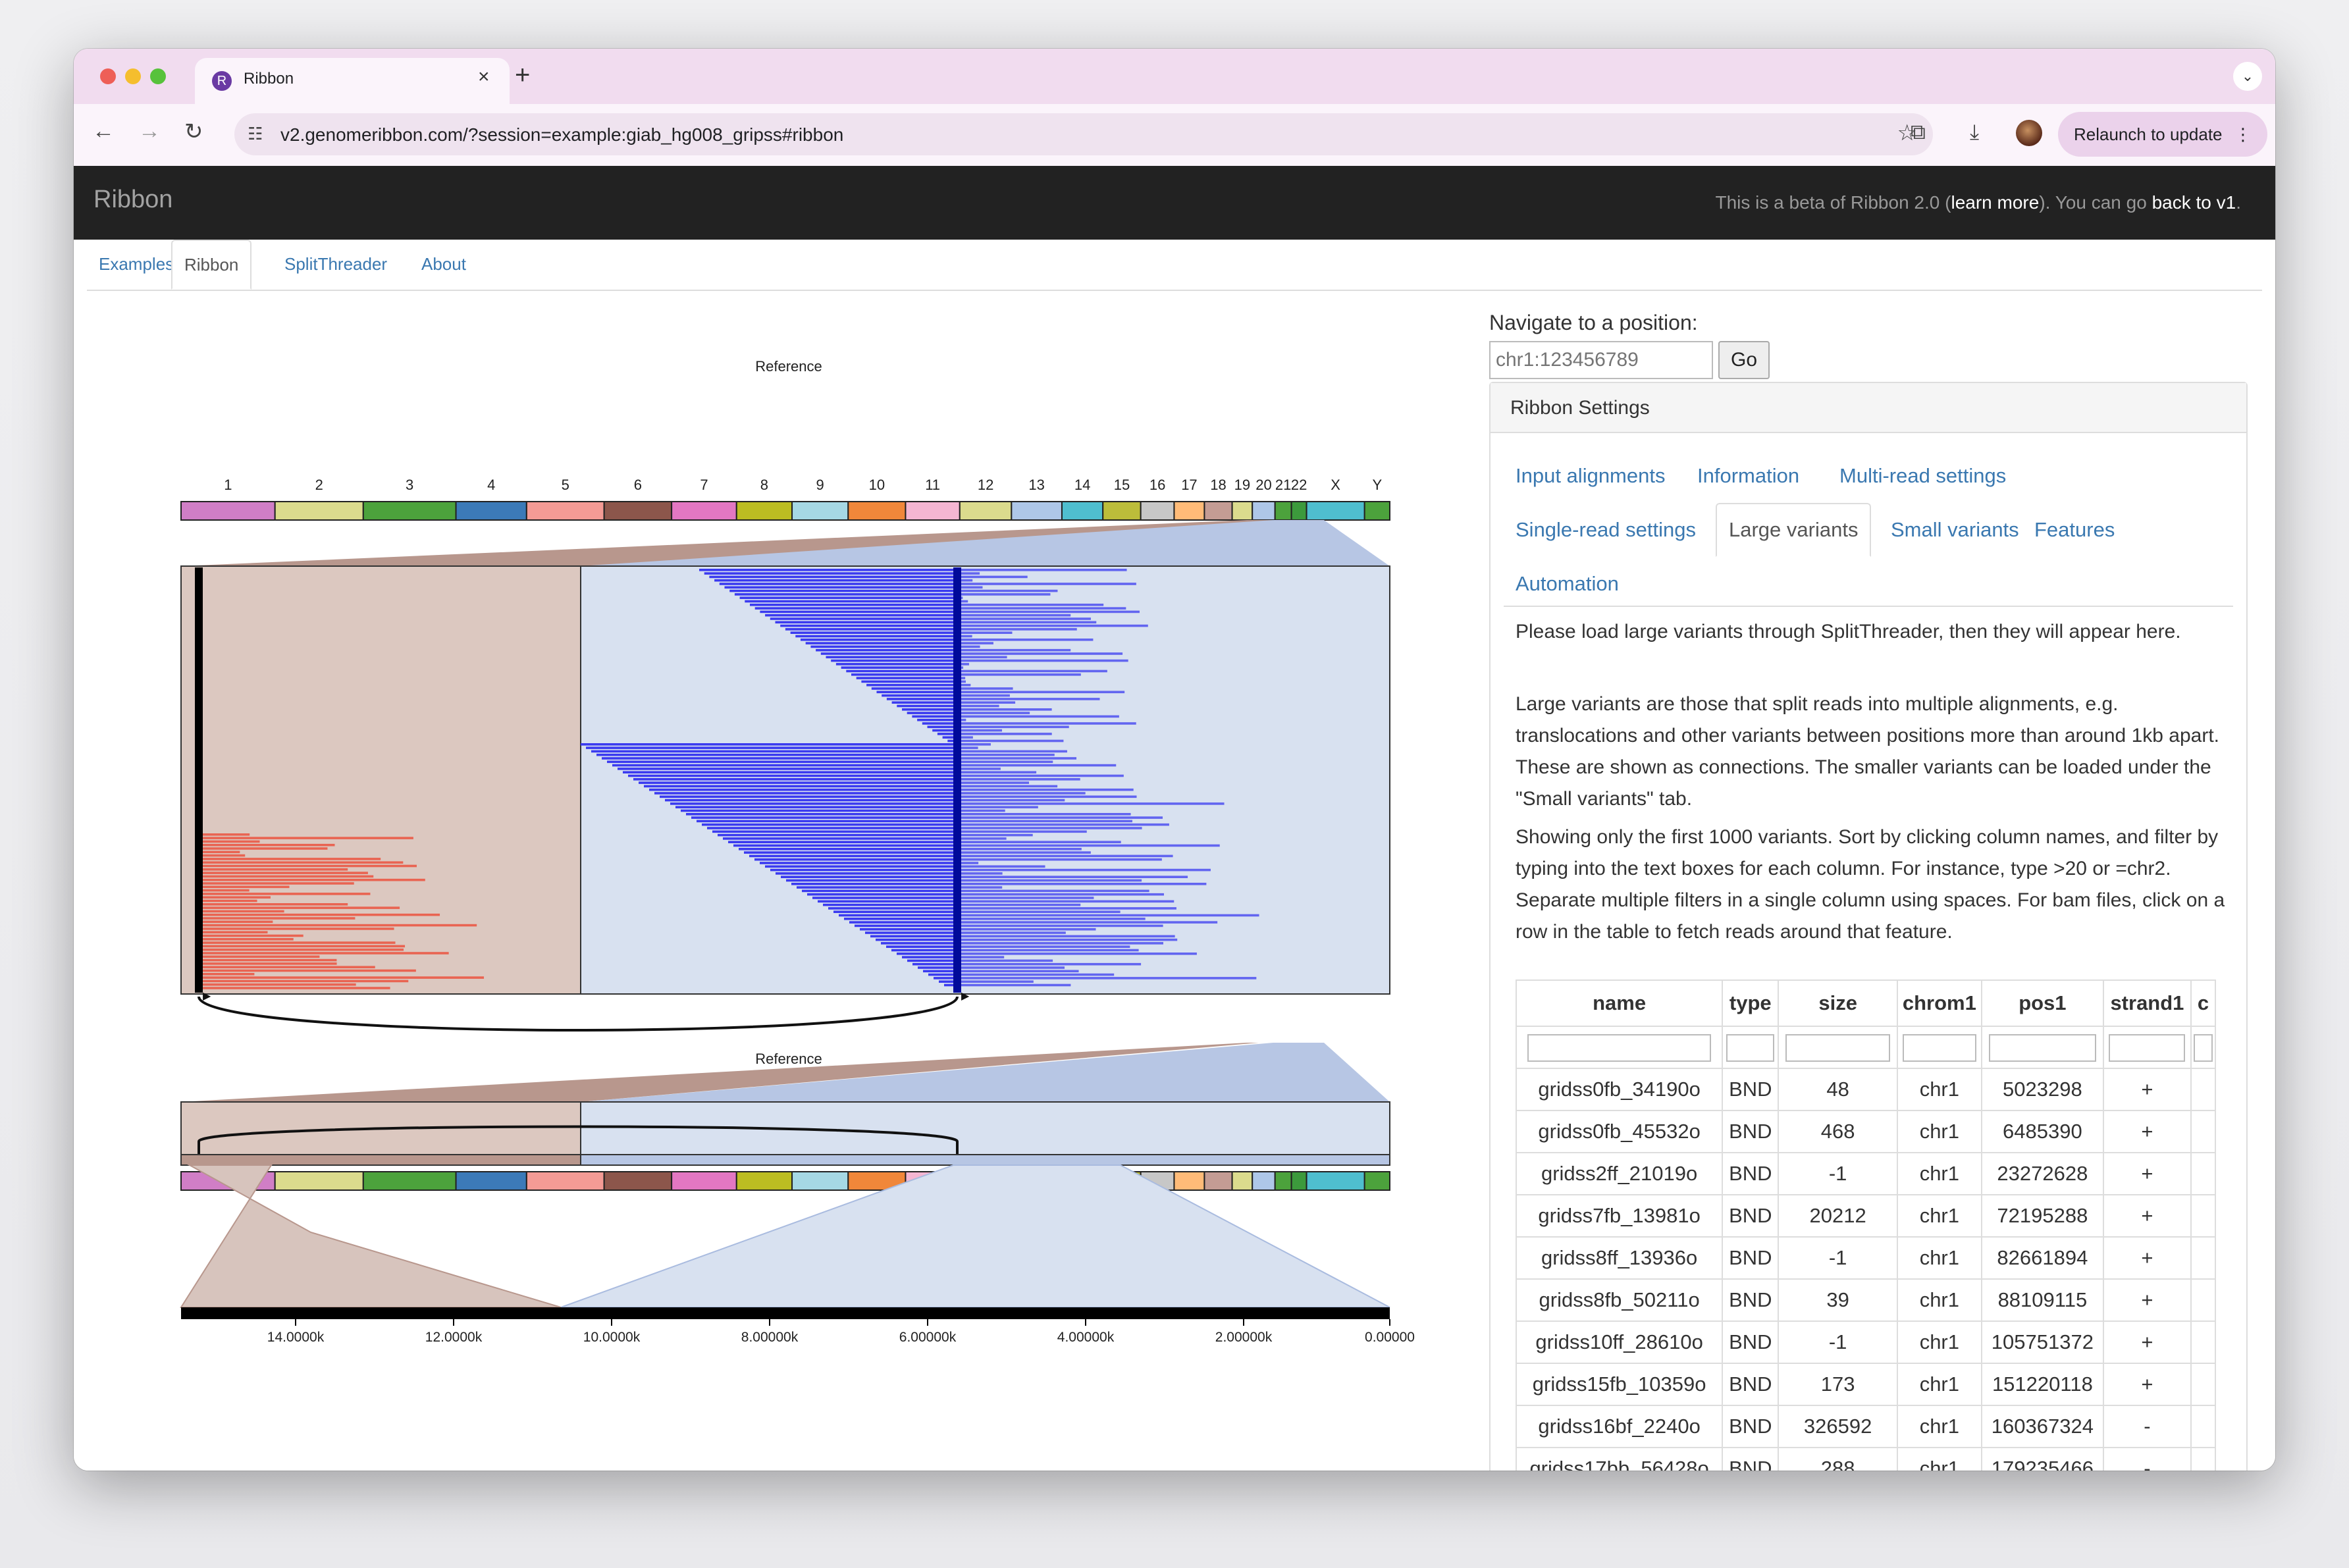 The height and width of the screenshot is (1568, 2349). I want to click on column-header-pos1: pos1, so click(2042, 1003).